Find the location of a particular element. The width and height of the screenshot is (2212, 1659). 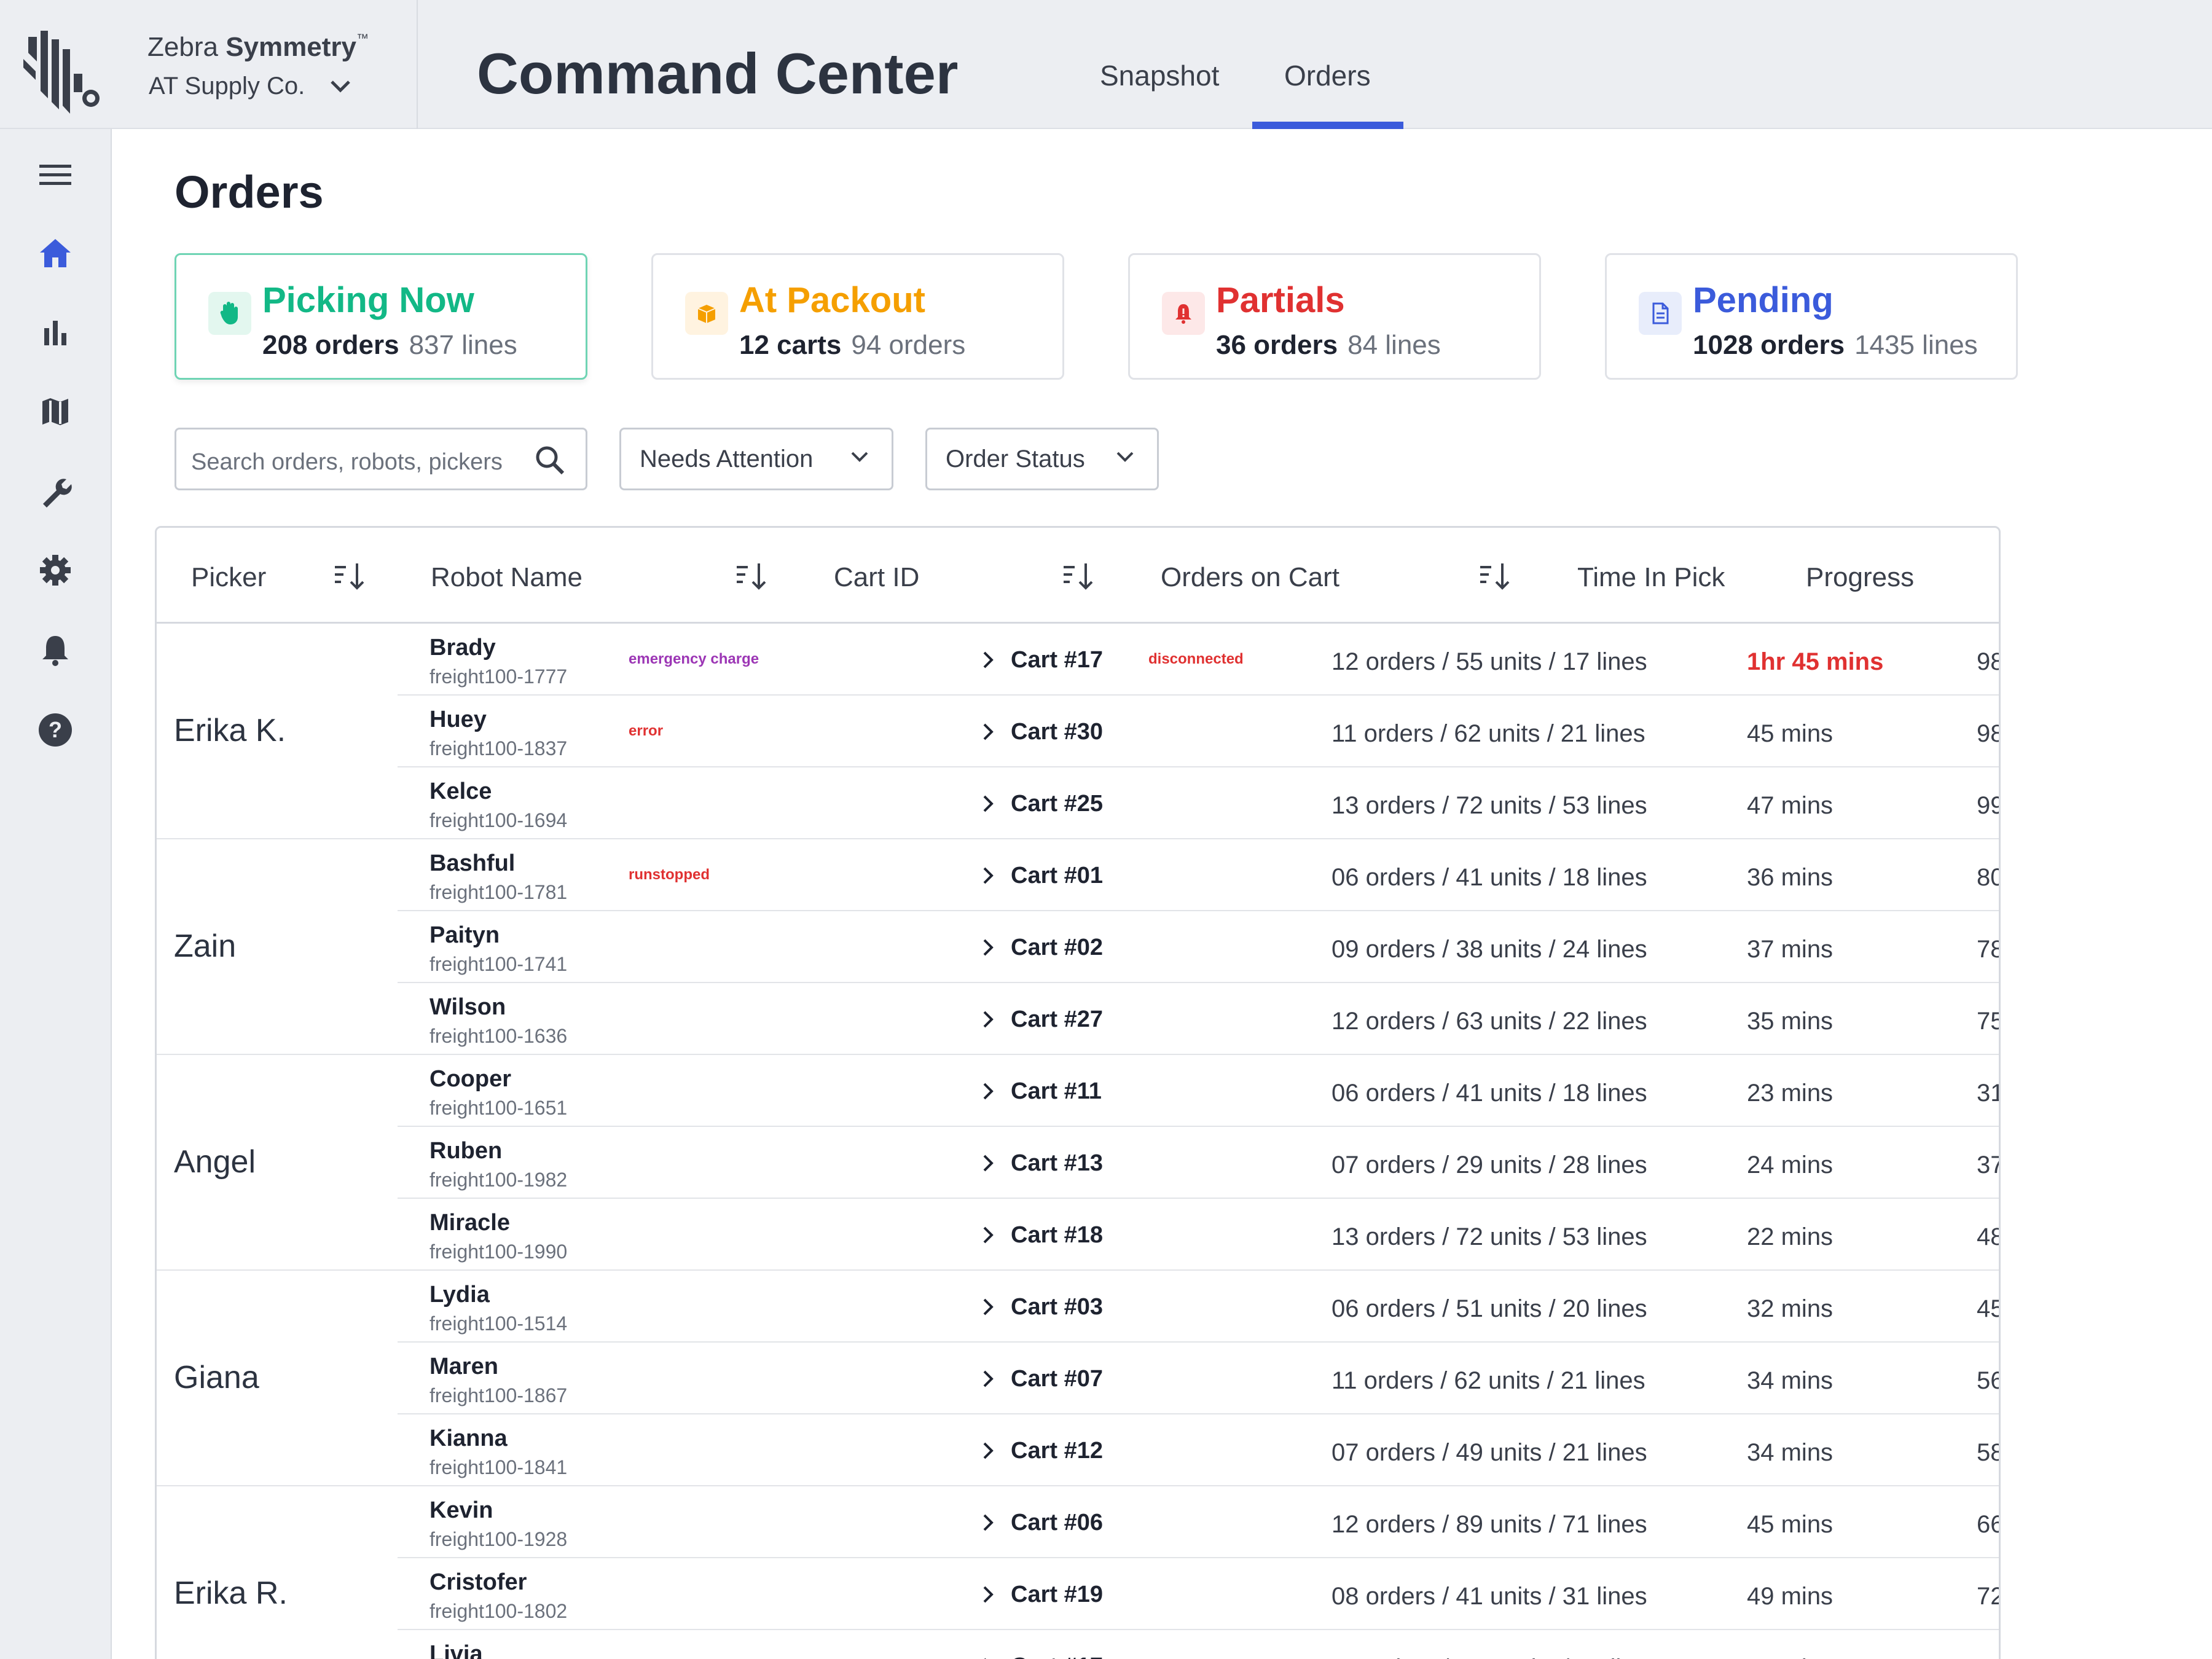

card-counts: 208 orders 837 lines is located at coordinates (389, 345).